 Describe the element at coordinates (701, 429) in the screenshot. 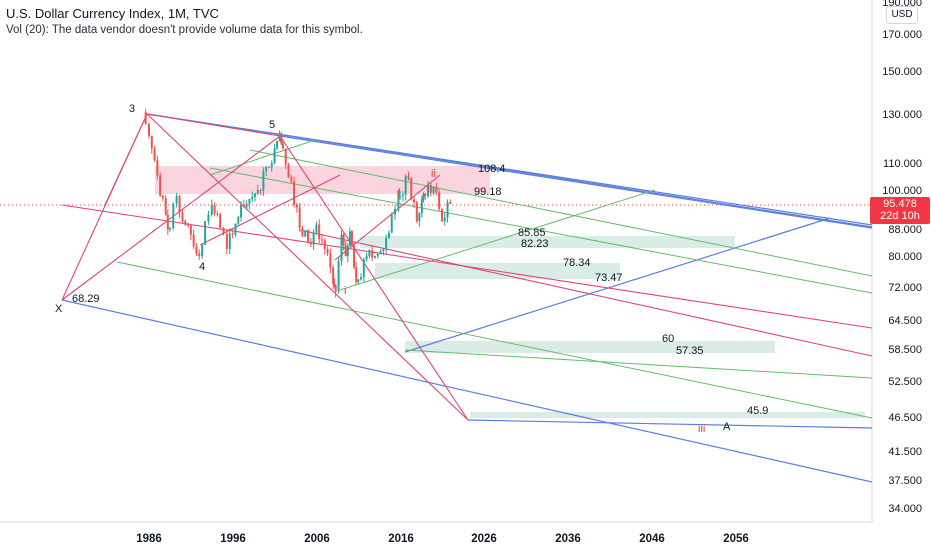

I see `wave-label-iii: iii` at that location.